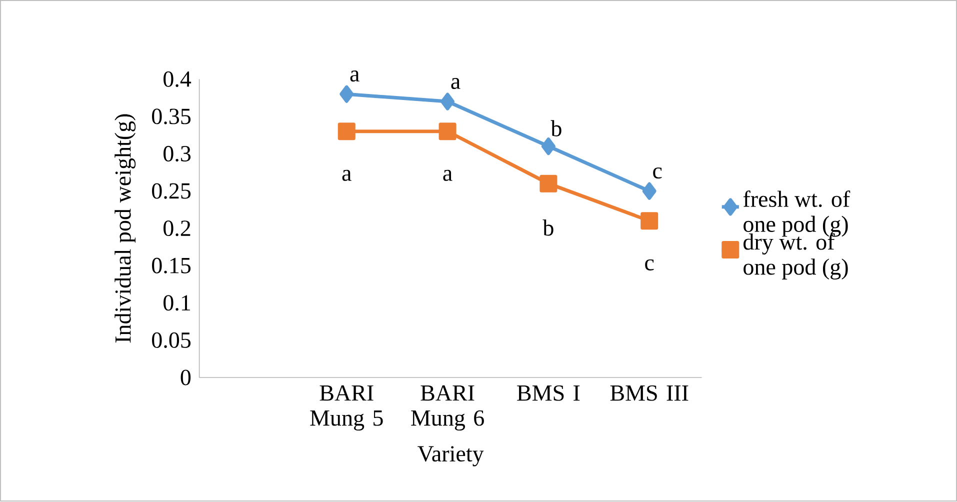  What do you see at coordinates (177, 303) in the screenshot?
I see `y-tick-label: 0.1` at bounding box center [177, 303].